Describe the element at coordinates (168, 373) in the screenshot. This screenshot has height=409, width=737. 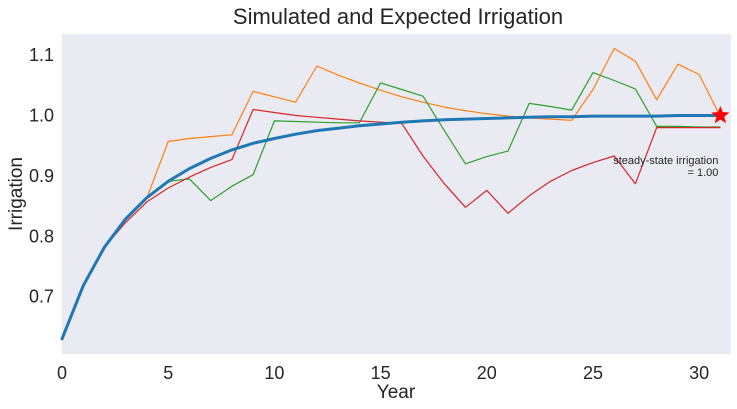
I see `x-tick-label: 5` at that location.